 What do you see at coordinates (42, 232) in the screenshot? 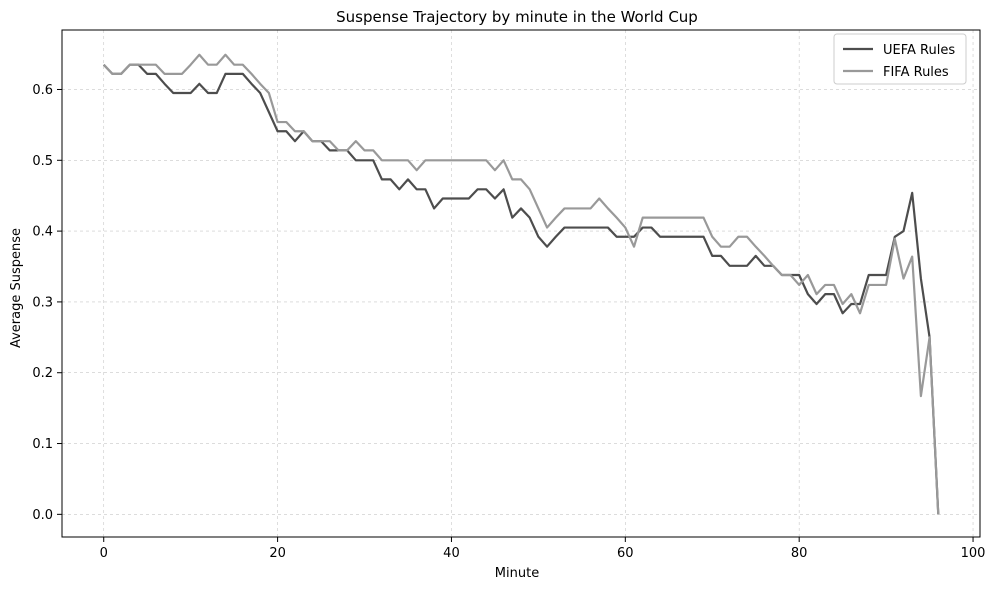
I see `y-tick-label: 0.4` at bounding box center [42, 232].